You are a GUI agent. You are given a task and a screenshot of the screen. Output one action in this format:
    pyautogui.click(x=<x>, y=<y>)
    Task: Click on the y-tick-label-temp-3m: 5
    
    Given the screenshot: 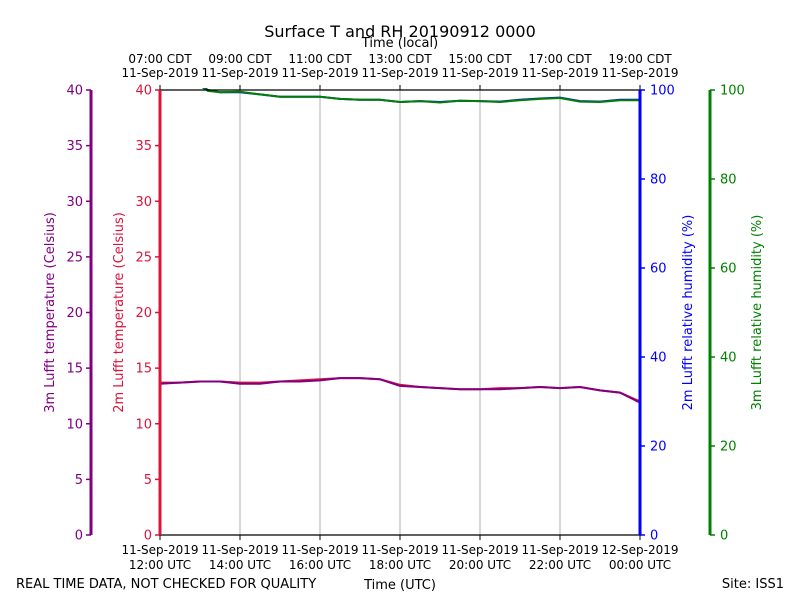 What is the action you would take?
    pyautogui.click(x=79, y=480)
    